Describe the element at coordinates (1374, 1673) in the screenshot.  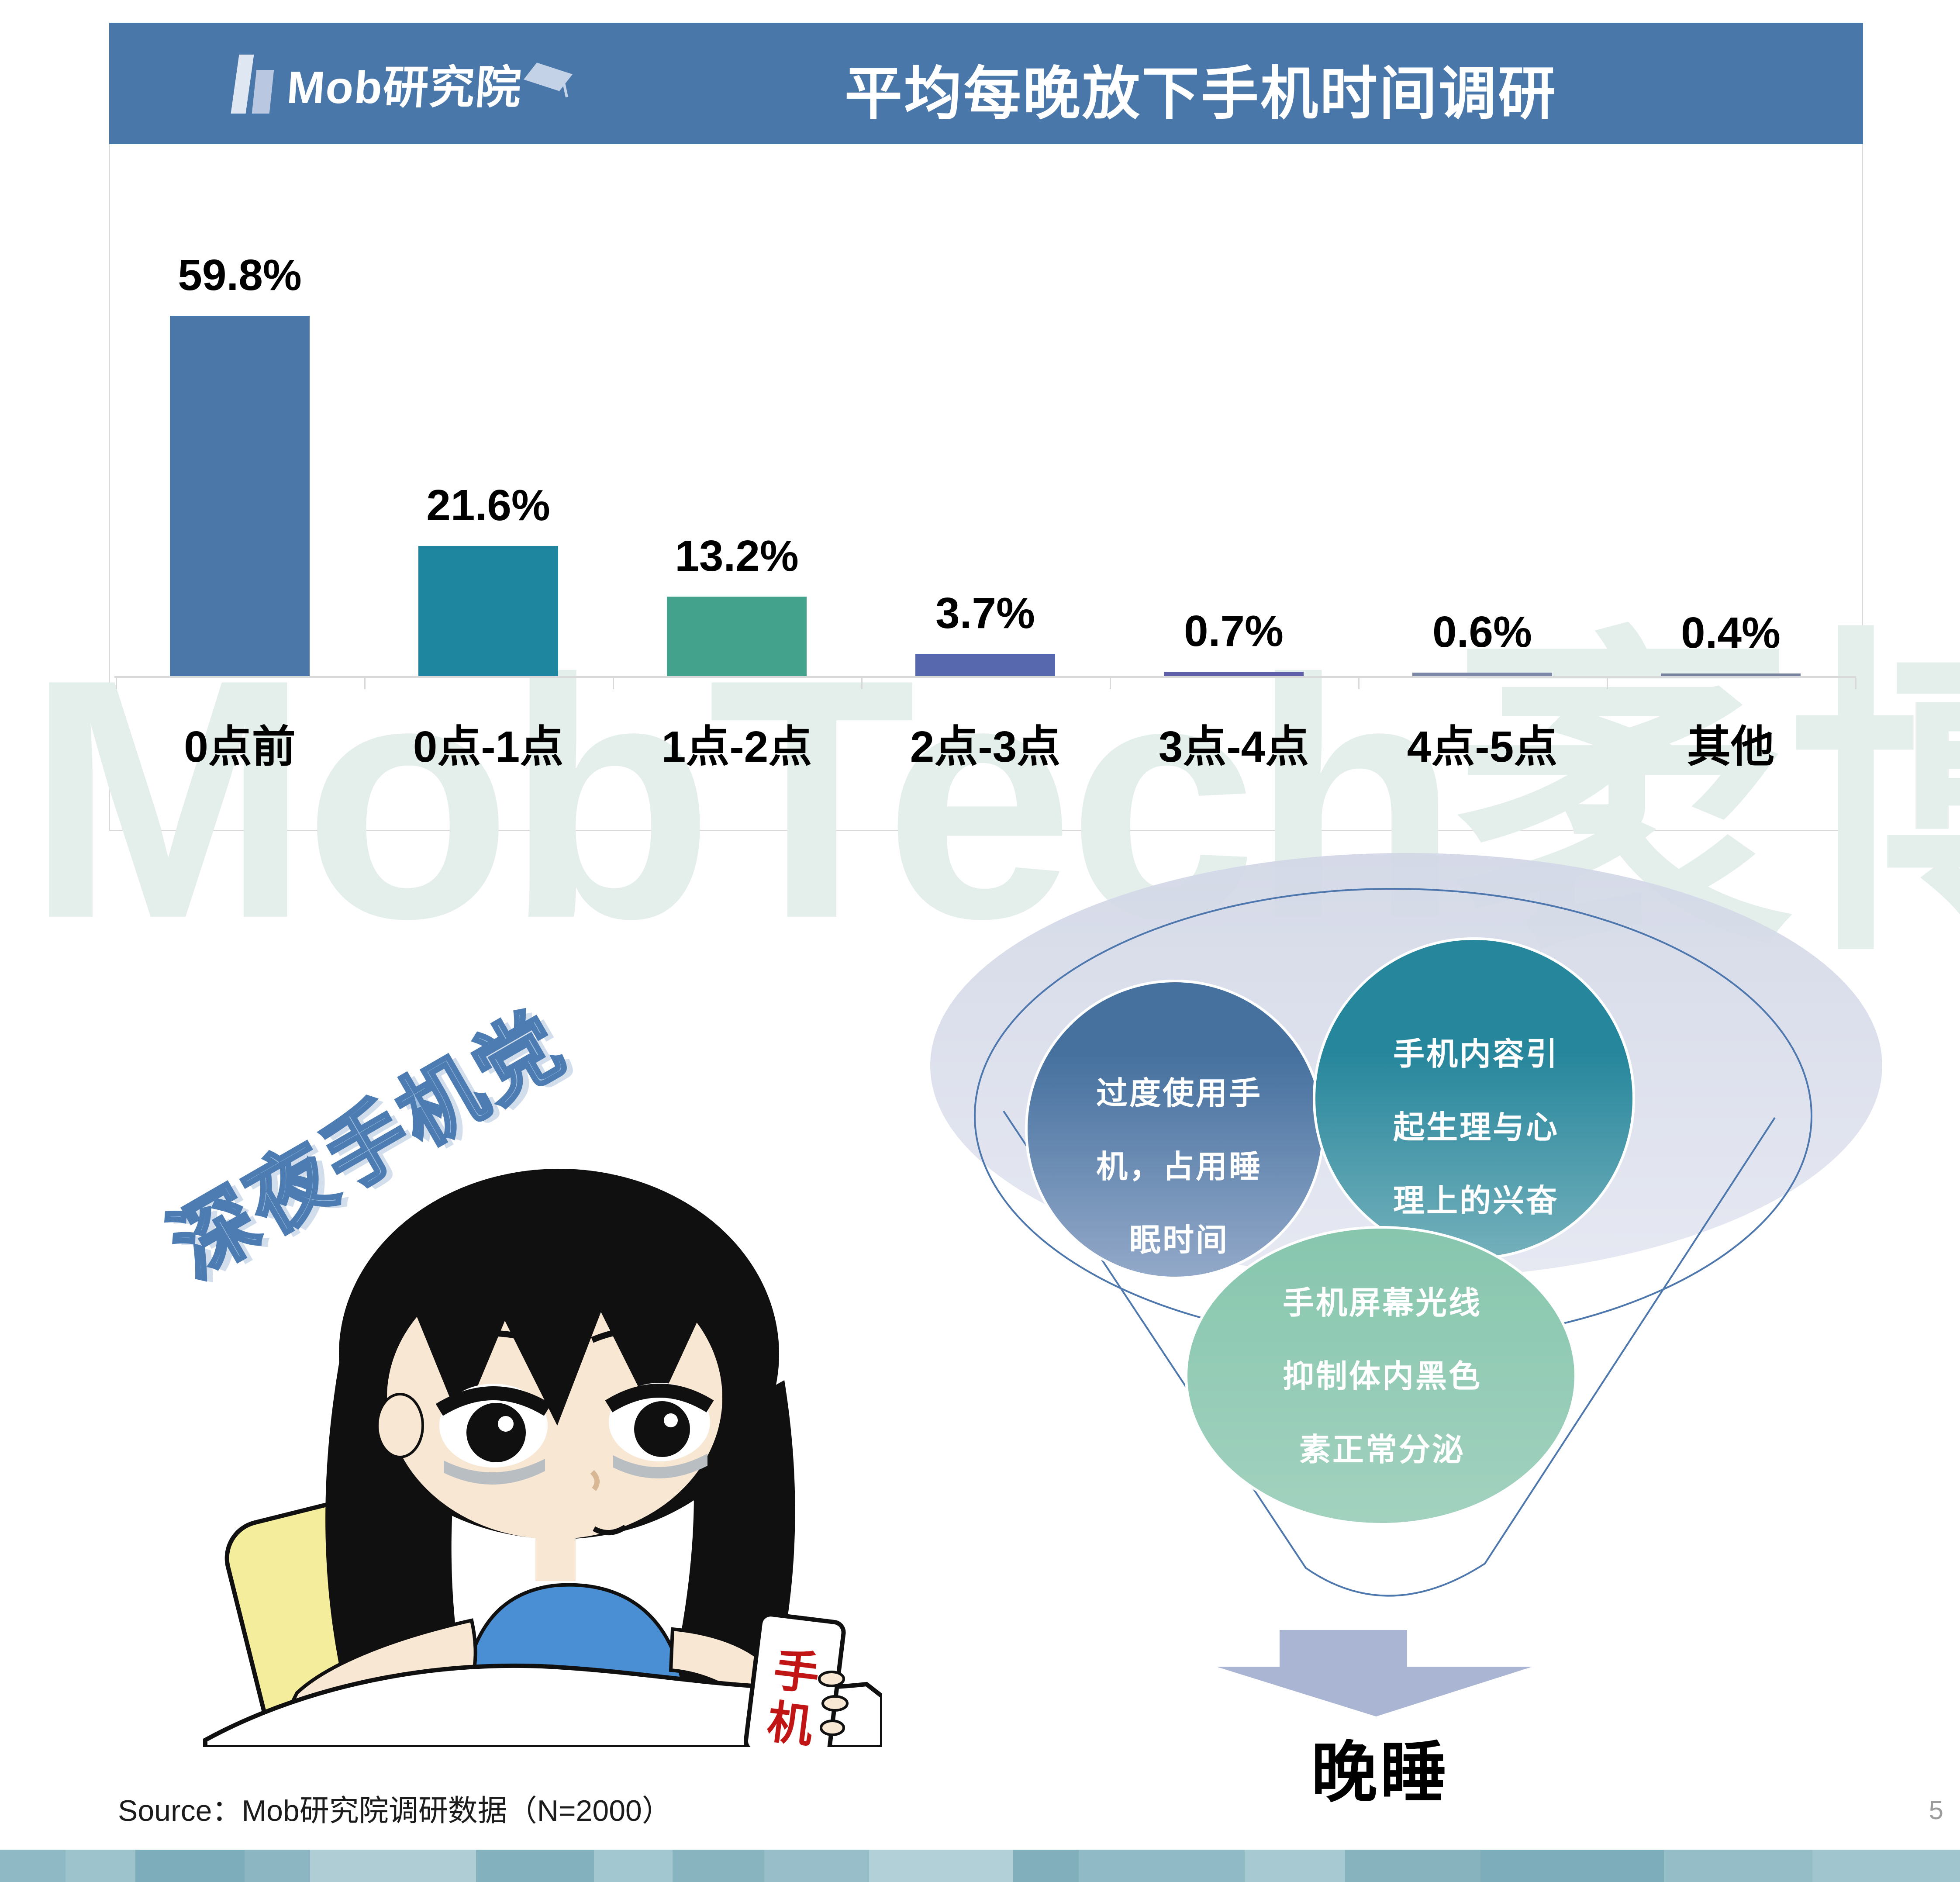
I see `down-arrow-icon` at that location.